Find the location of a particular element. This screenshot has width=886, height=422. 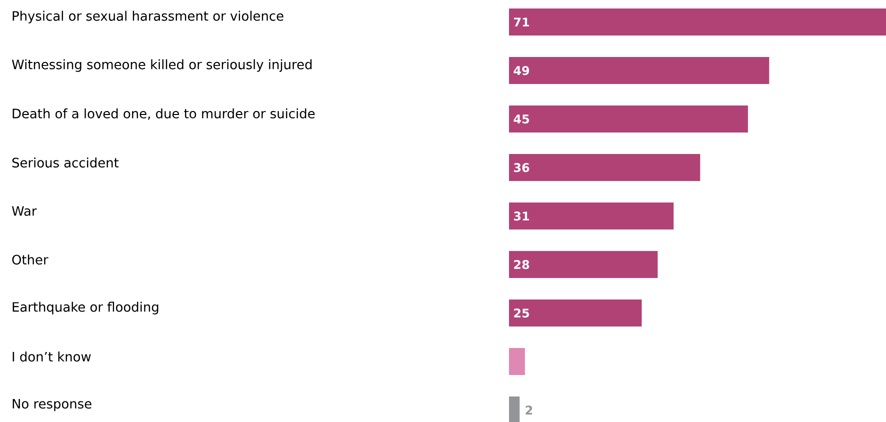

data-label: 28 is located at coordinates (522, 265).